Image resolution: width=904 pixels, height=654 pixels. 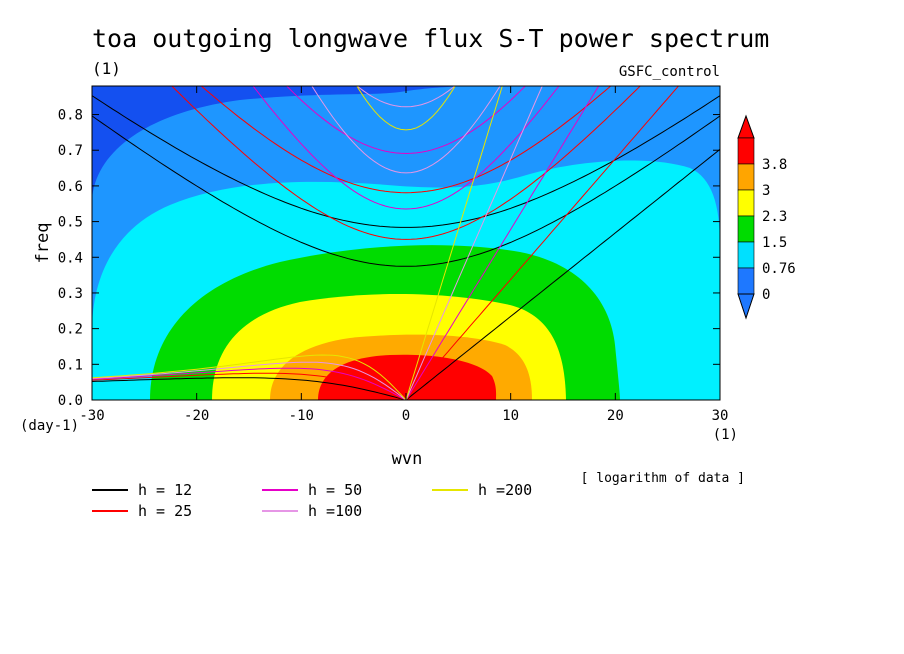 What do you see at coordinates (165, 490) in the screenshot?
I see `legend-label: h = 12` at bounding box center [165, 490].